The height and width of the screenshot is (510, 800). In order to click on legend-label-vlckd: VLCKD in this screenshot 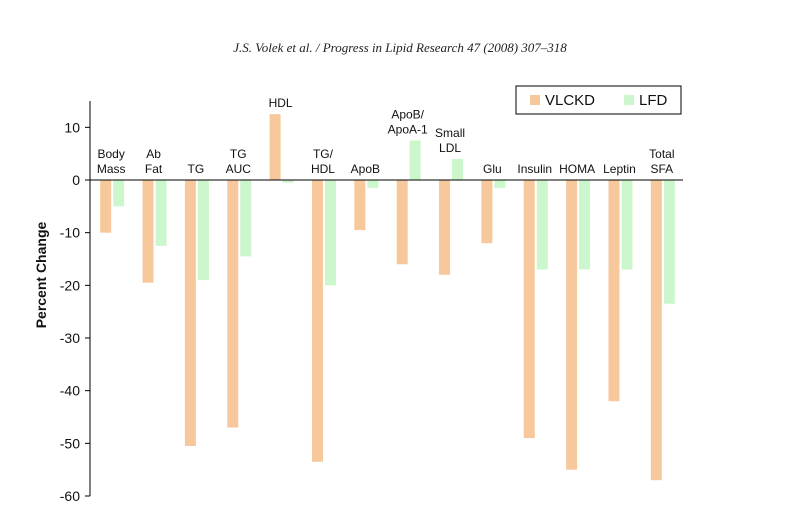, I will do `click(570, 100)`.